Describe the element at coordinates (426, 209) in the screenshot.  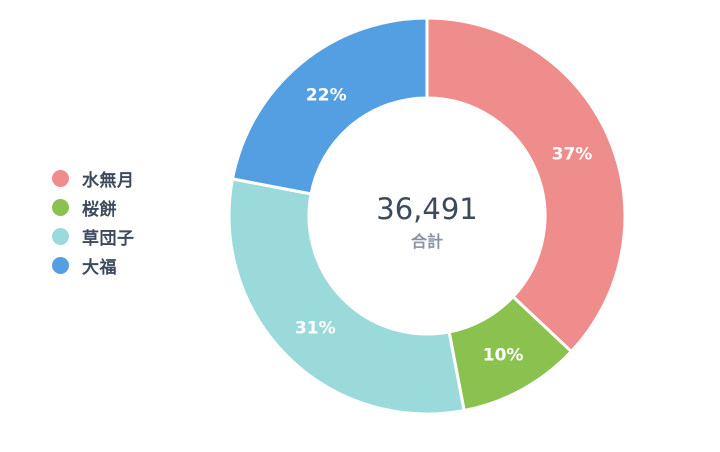
I see `center-total-value: 36,491` at that location.